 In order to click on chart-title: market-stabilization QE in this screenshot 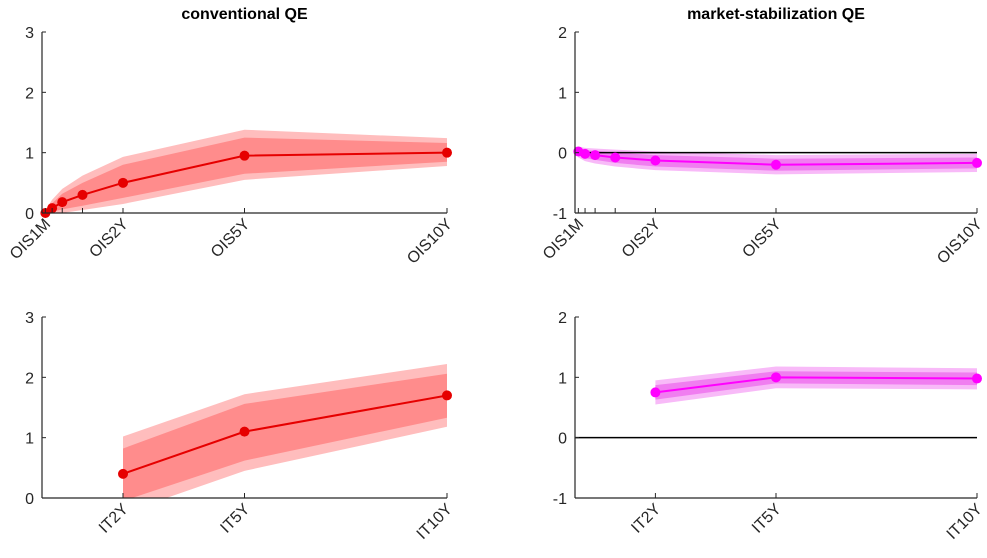, I will do `click(776, 14)`.